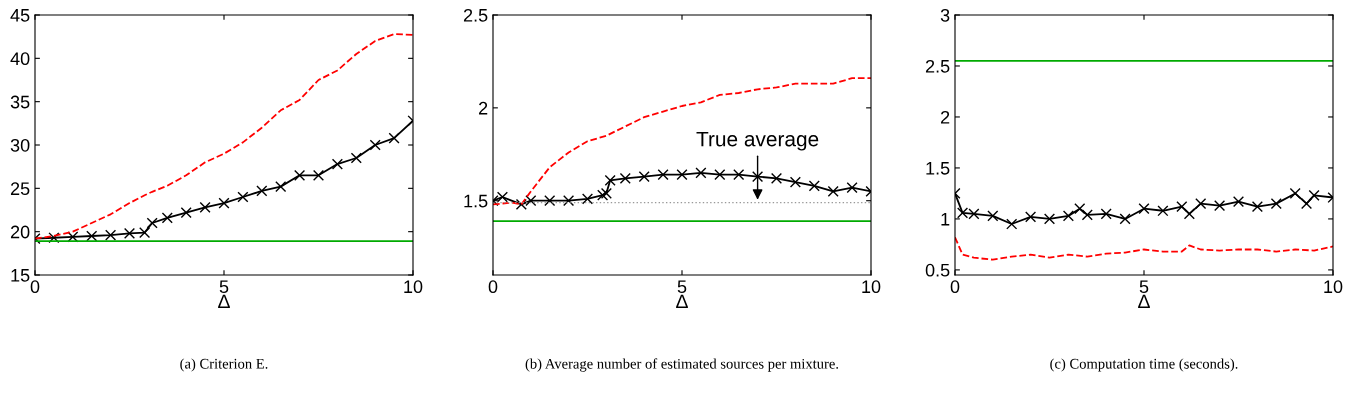 This screenshot has height=417, width=1351. I want to click on y-tick-label: 1, so click(945, 219).